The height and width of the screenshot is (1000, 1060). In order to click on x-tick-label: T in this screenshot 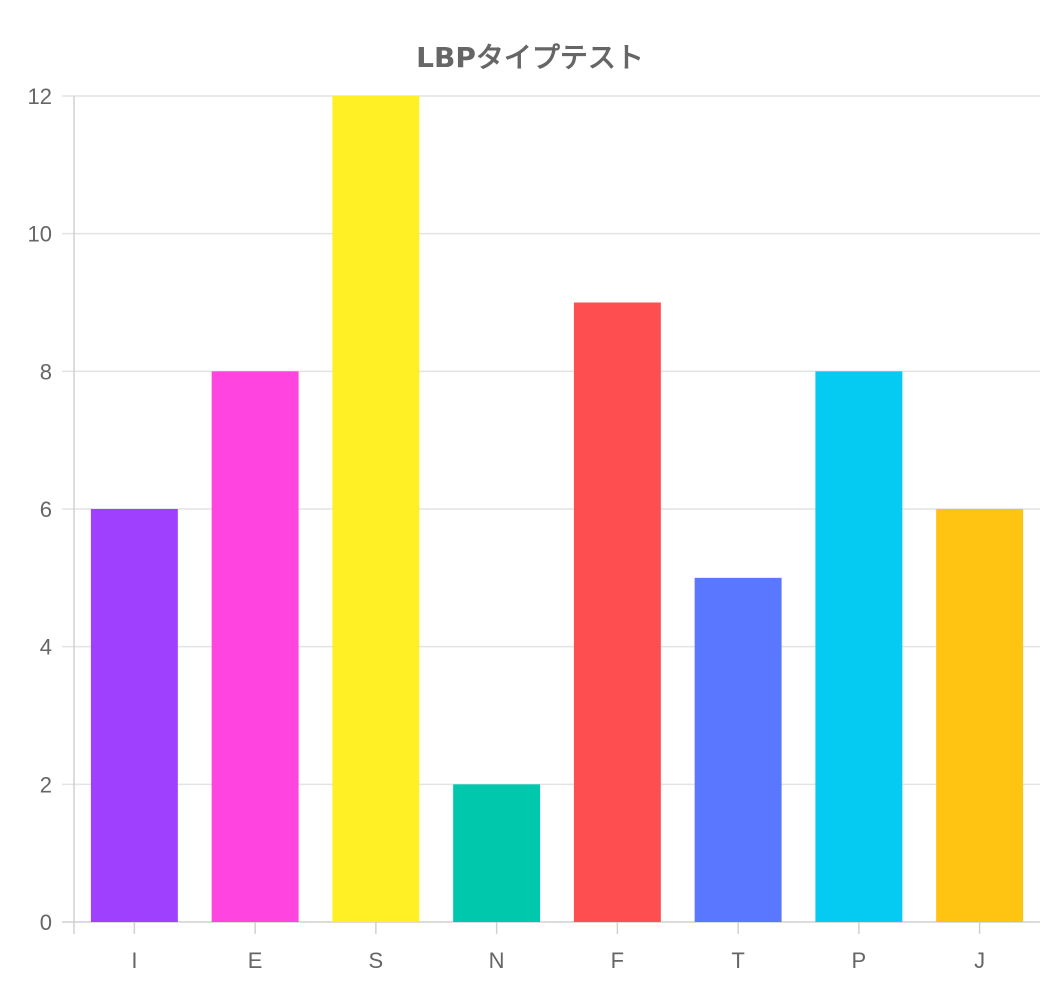, I will do `click(737, 960)`.